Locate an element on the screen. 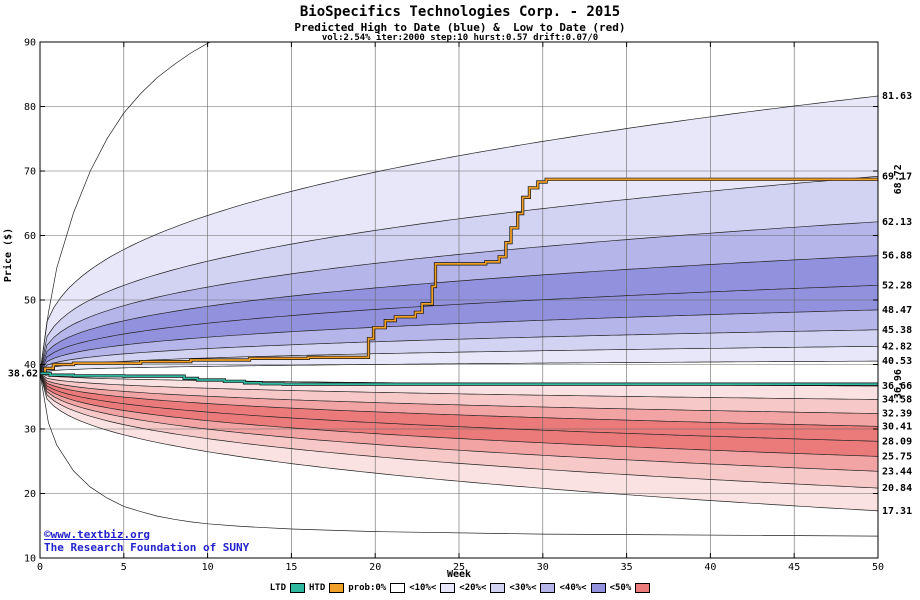 The height and width of the screenshot is (600, 920). band-value-label: 42.82 is located at coordinates (897, 346).